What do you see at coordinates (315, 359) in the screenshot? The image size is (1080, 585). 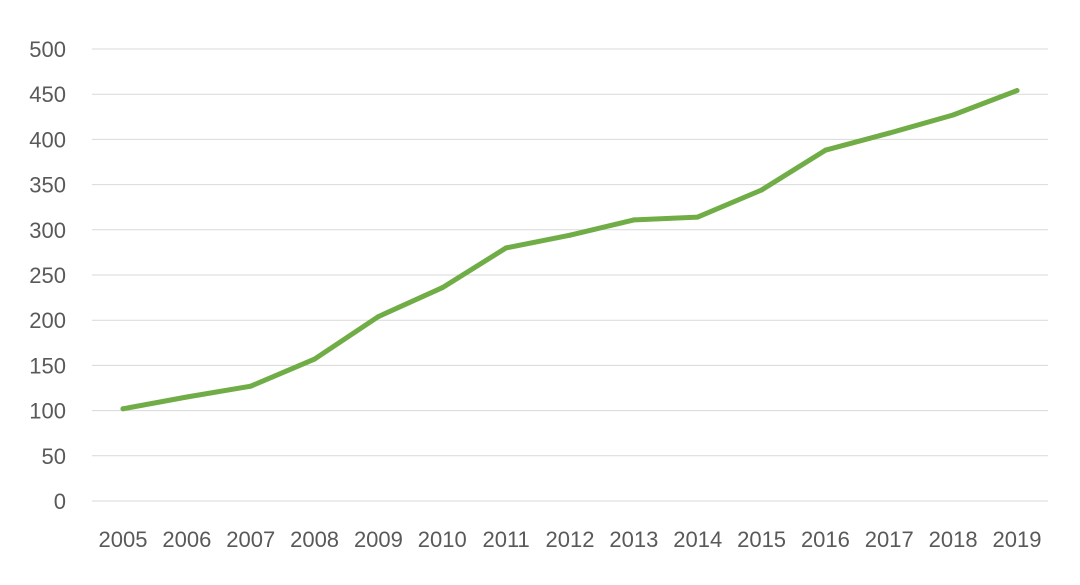 I see `data-point-2008` at bounding box center [315, 359].